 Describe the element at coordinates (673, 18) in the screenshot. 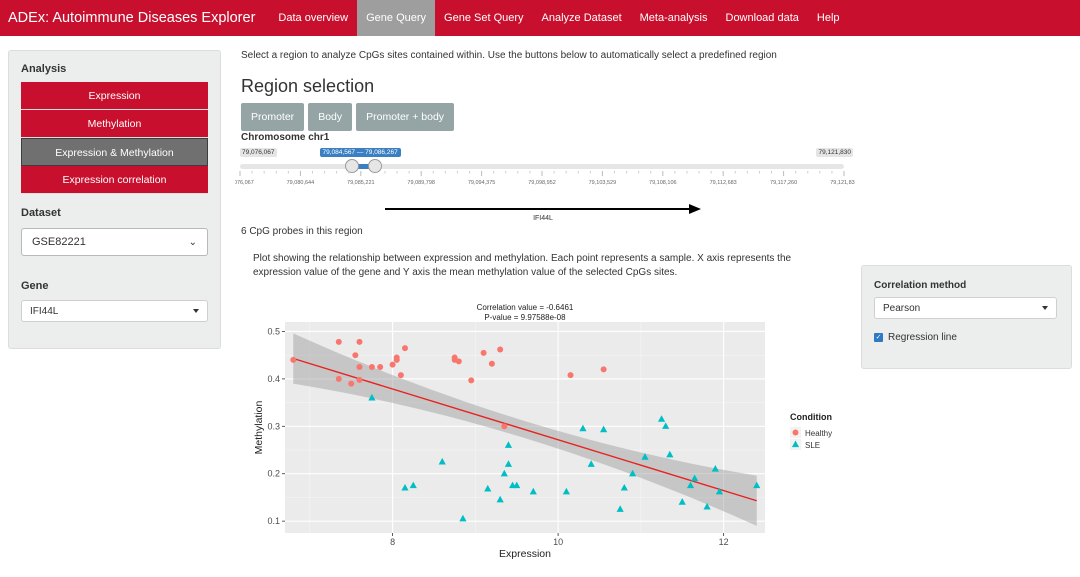

I see `tab-meta-analysis: Meta-analysis` at that location.